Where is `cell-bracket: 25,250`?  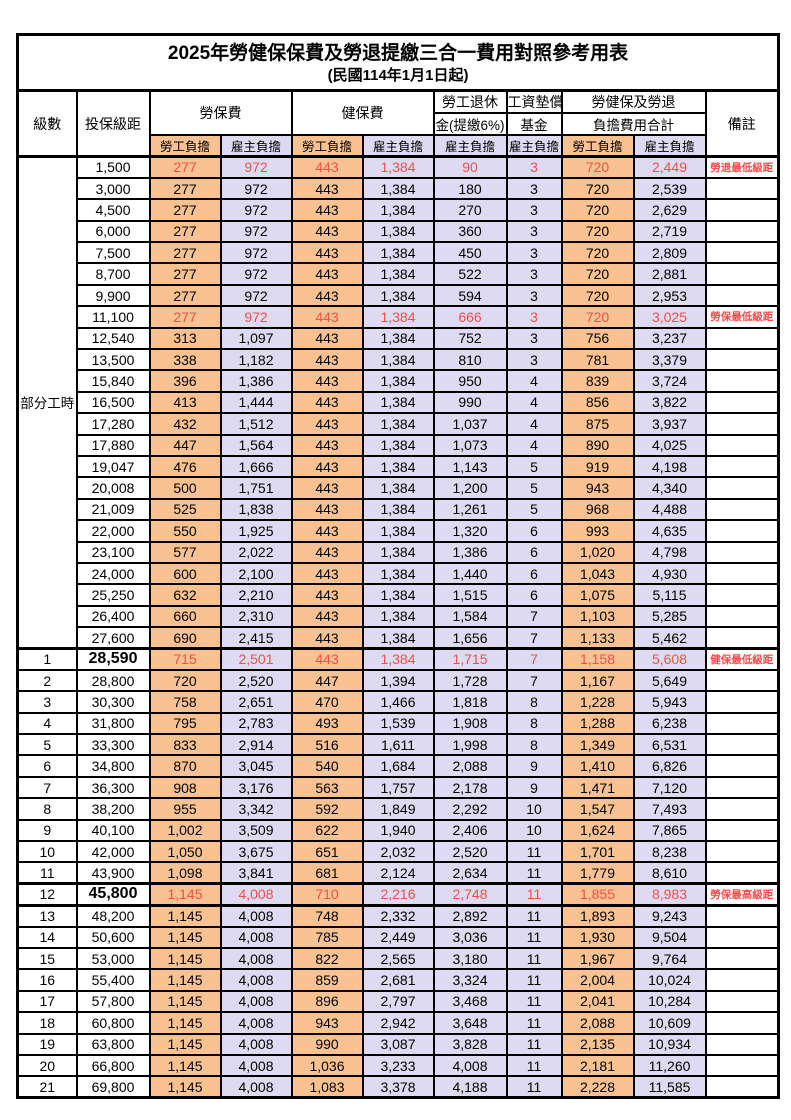
cell-bracket: 25,250 is located at coordinates (113, 595).